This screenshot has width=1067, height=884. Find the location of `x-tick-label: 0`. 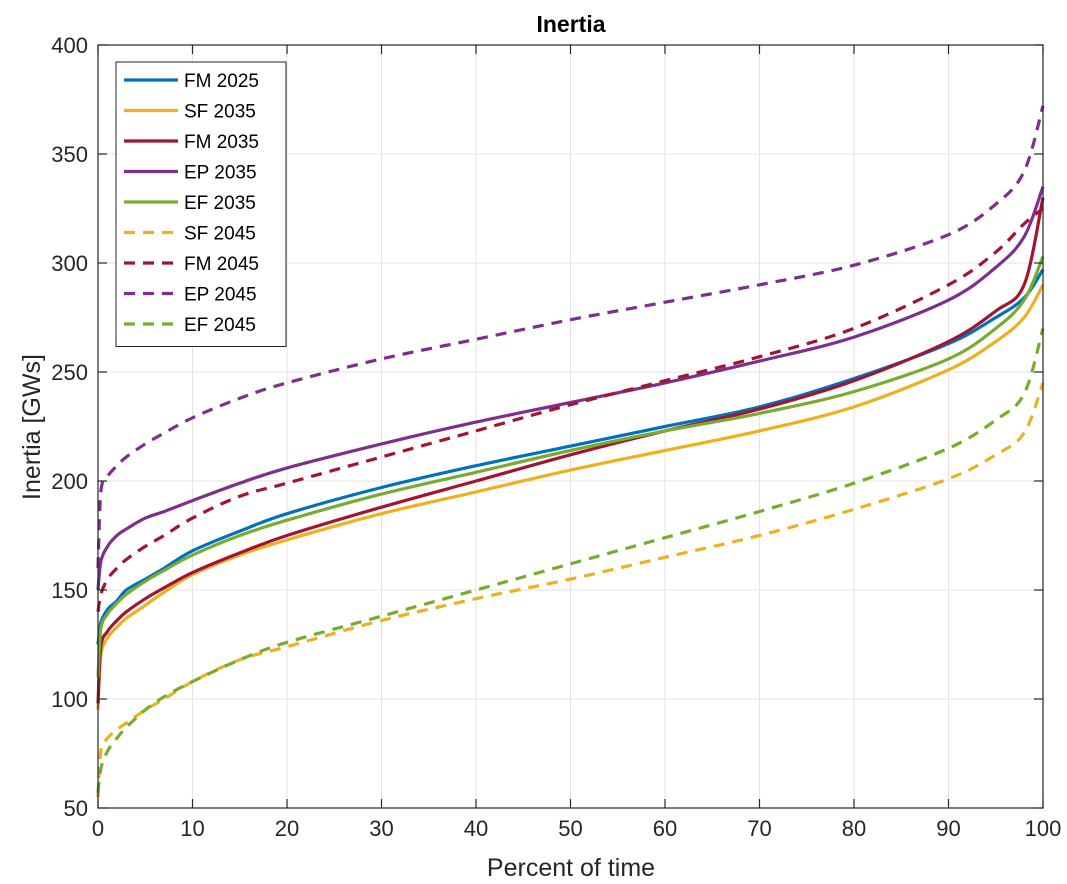

x-tick-label: 0 is located at coordinates (98, 828).